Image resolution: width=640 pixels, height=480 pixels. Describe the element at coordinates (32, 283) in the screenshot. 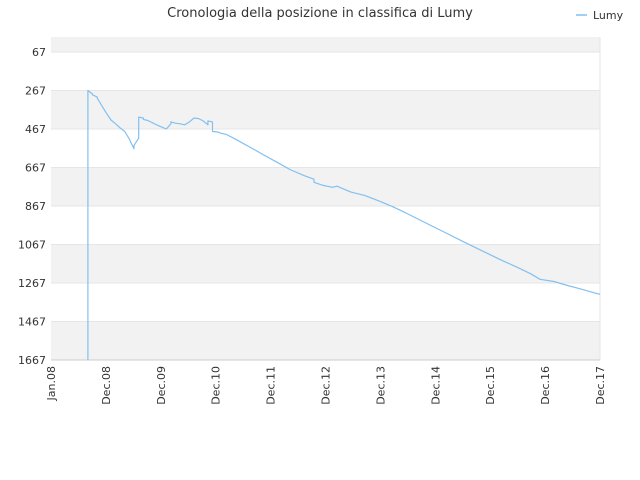

I see `y-tick-label: 1267` at that location.